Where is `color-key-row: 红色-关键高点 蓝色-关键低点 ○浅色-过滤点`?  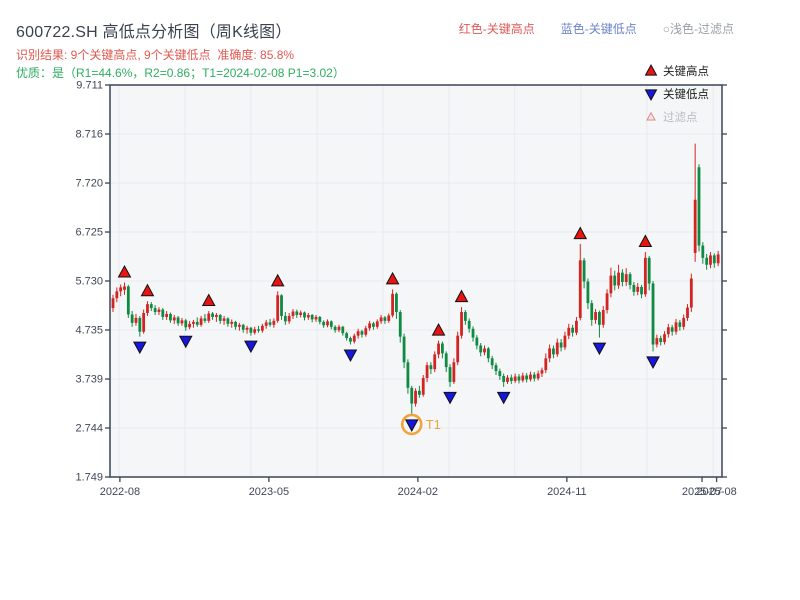
color-key-row: 红色-关键高点 蓝色-关键低点 ○浅色-过滤点 is located at coordinates (596, 28).